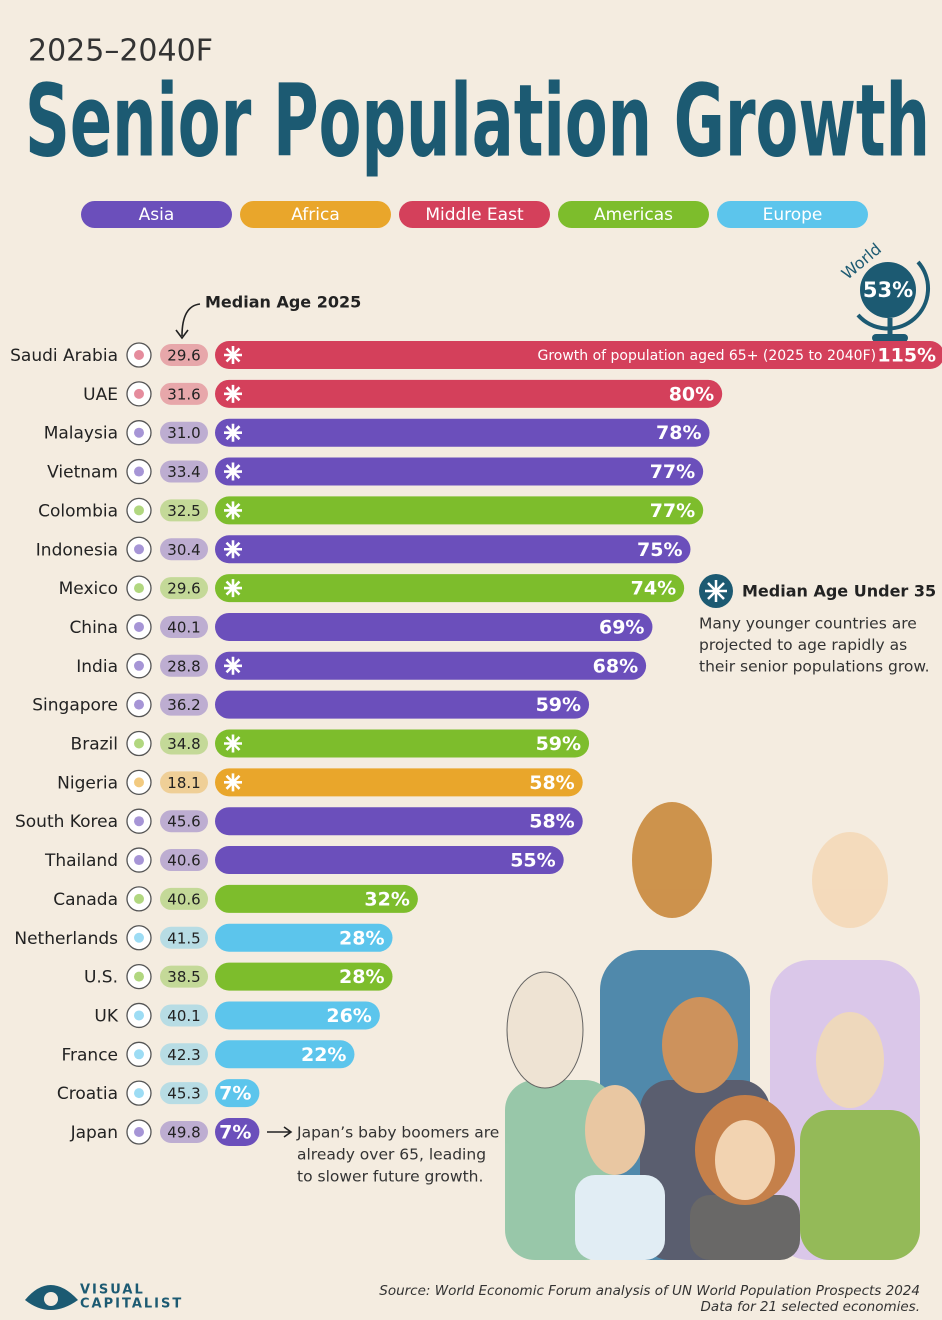 The width and height of the screenshot is (942, 1320). Describe the element at coordinates (633, 215) in the screenshot. I see `legend-label: Americas` at that location.